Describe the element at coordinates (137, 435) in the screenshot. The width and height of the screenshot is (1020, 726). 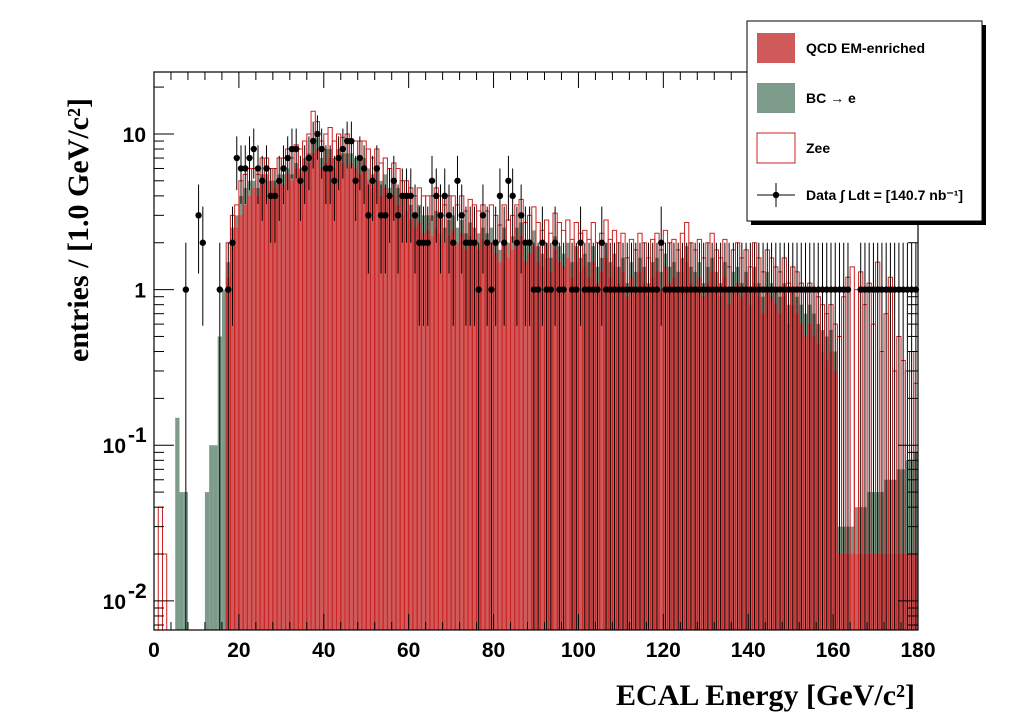
I see `y-tick-label-exponent: -1` at that location.